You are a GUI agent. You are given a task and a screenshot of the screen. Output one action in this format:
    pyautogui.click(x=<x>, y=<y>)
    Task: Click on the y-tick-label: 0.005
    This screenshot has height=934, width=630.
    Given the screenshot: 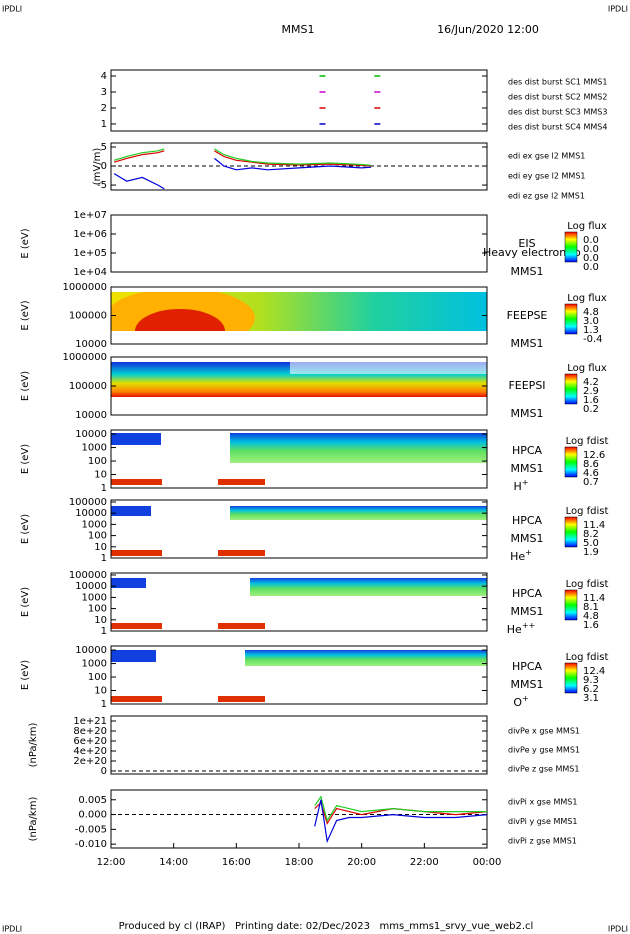 What is the action you would take?
    pyautogui.click(x=92, y=800)
    